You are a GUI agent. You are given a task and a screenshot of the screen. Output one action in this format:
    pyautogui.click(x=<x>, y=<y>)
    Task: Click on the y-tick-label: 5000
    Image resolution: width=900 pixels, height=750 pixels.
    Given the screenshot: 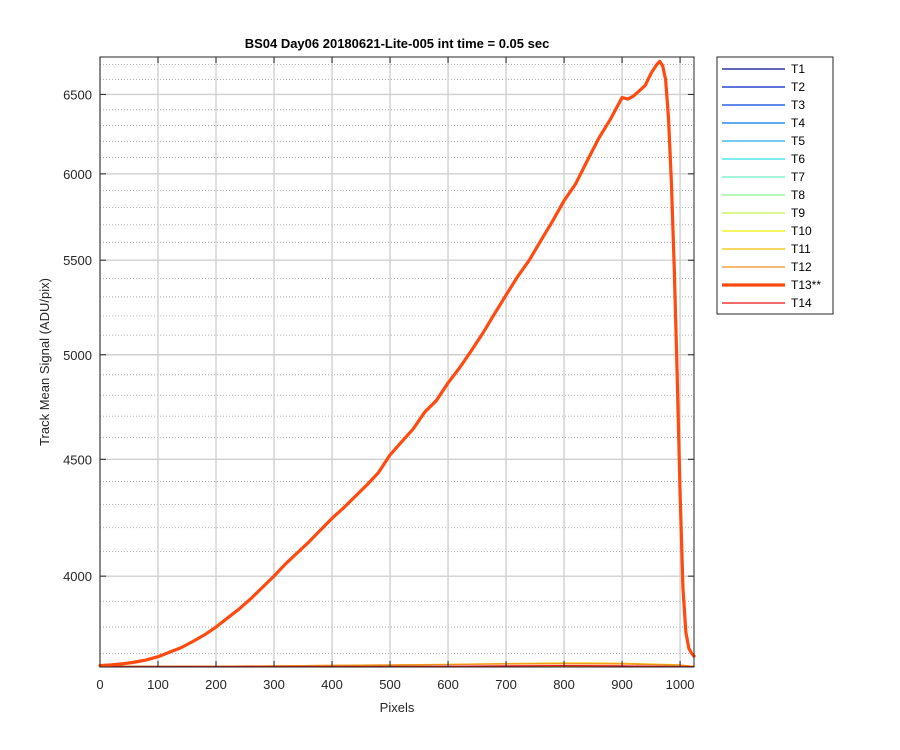 What is the action you would take?
    pyautogui.click(x=77, y=355)
    